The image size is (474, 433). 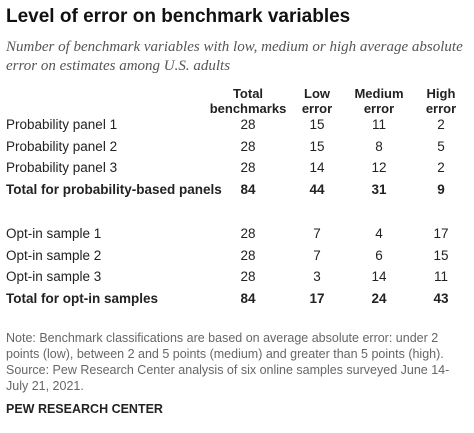 I want to click on row-label: Probability panel 2, so click(x=62, y=146).